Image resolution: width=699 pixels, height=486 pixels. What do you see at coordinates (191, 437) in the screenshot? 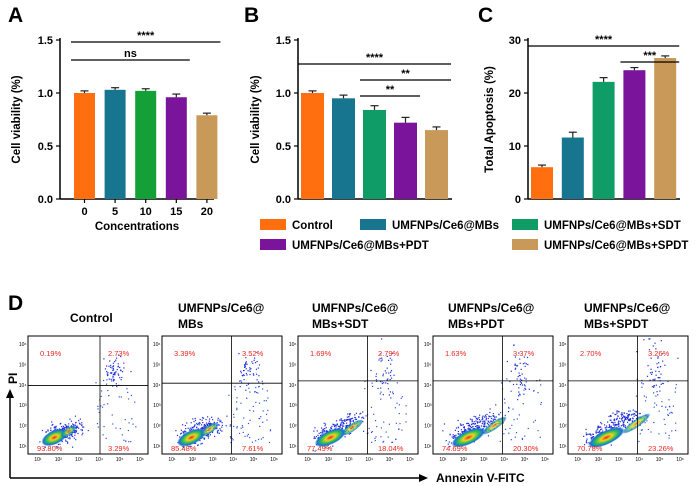
I see `flow-density-core` at bounding box center [191, 437].